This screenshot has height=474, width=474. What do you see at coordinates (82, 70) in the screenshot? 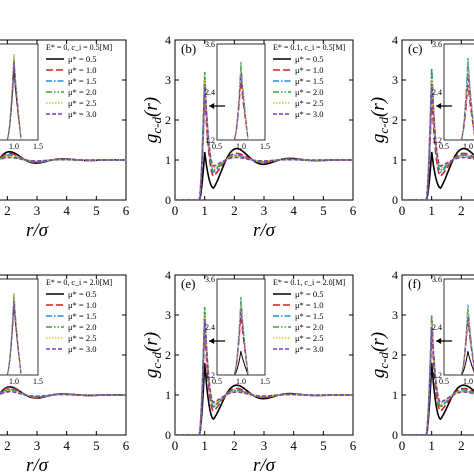
I see `legend-label: μ* = 1.0` at bounding box center [82, 70].